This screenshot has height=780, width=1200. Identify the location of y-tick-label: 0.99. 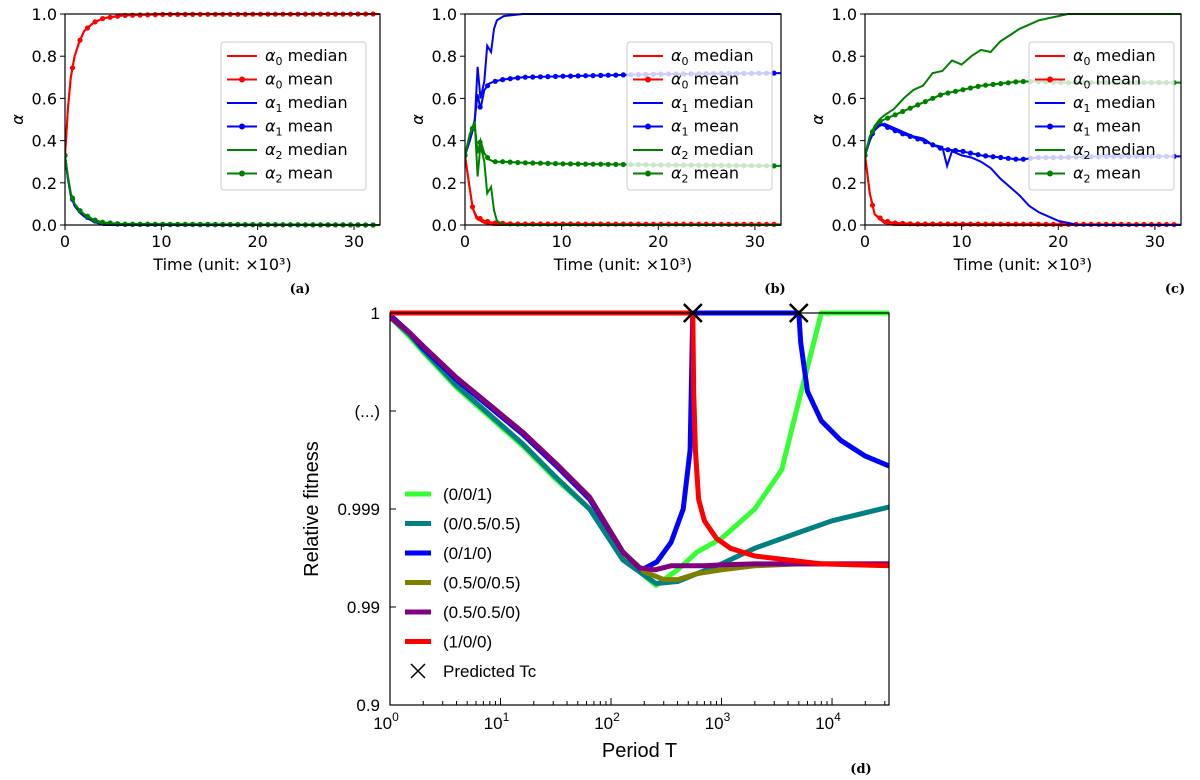
(363, 607).